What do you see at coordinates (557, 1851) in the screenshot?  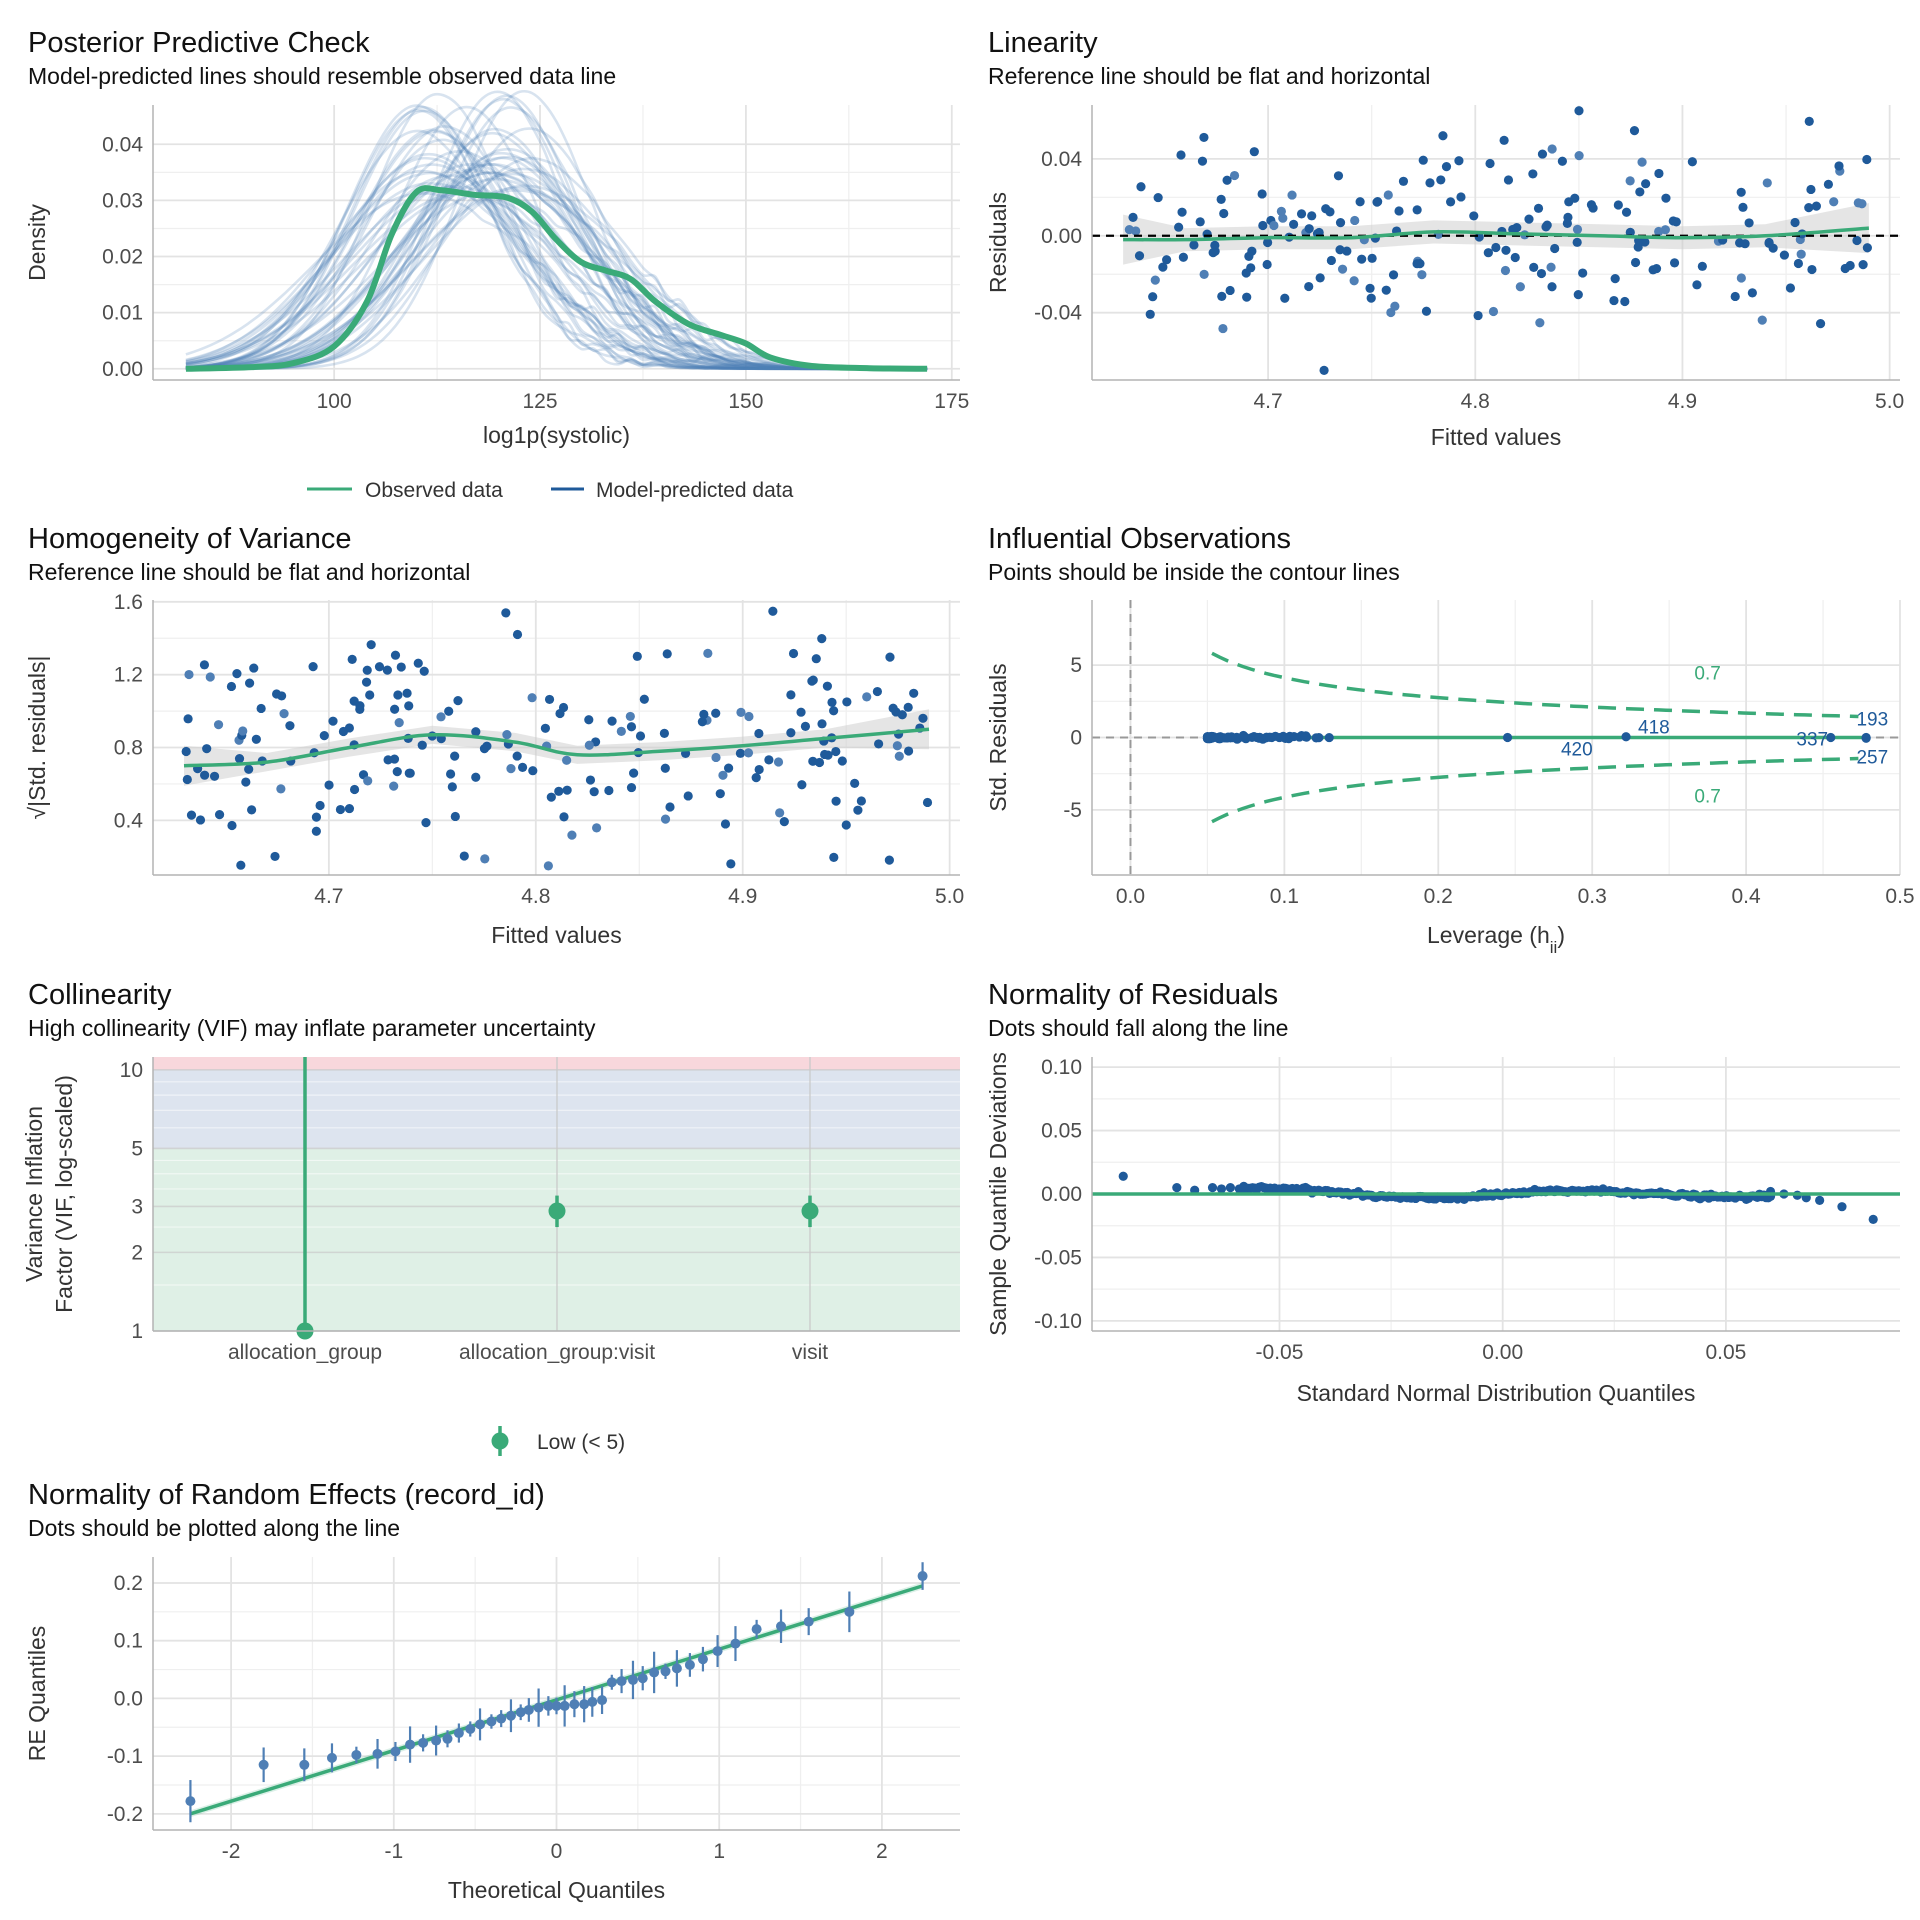 I see `qq_re-x-tick-label: 0` at bounding box center [557, 1851].